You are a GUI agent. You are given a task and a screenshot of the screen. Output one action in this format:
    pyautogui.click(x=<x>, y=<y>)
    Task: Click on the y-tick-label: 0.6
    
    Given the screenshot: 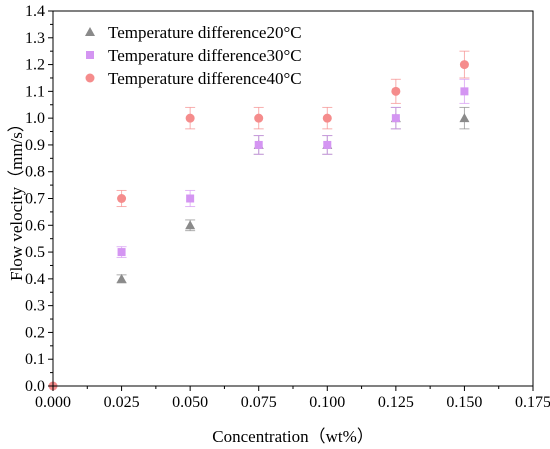 What is the action you would take?
    pyautogui.click(x=35, y=225)
    